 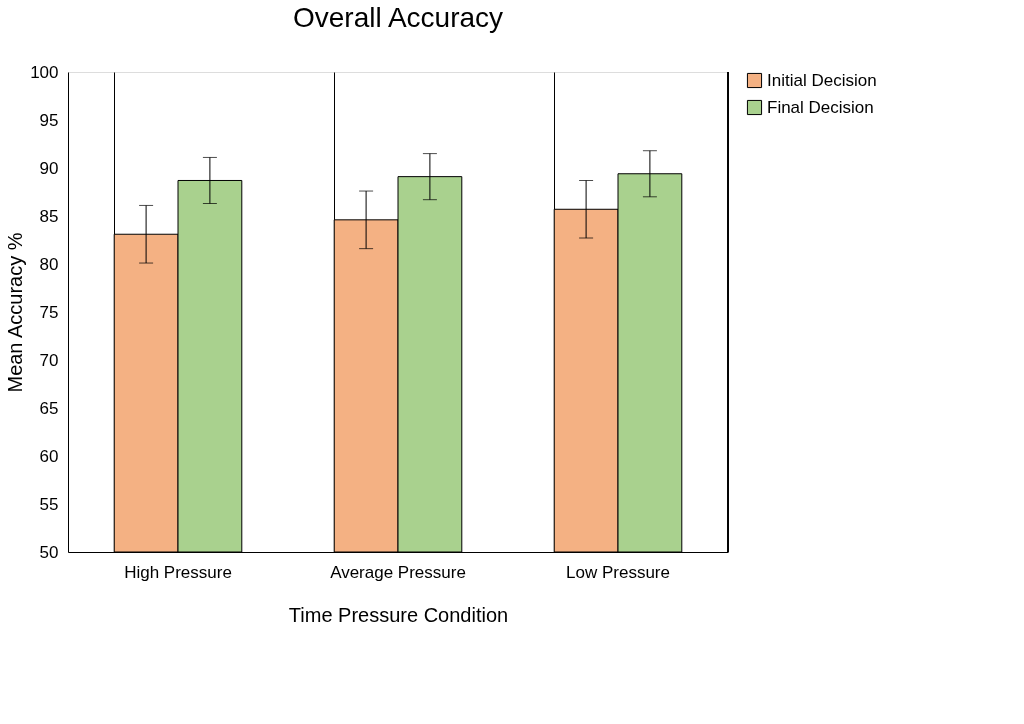 What do you see at coordinates (398, 614) in the screenshot?
I see `x-axis-title: Time Pressure Condition` at bounding box center [398, 614].